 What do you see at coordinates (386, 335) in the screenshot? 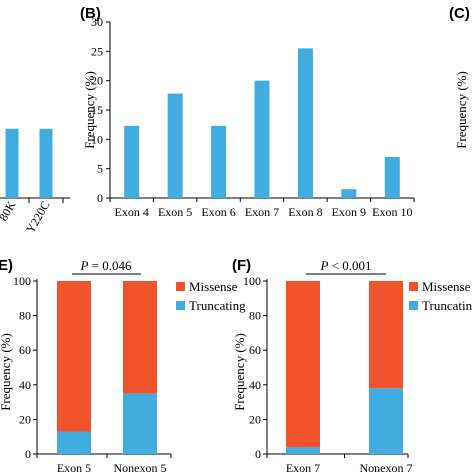
I see `panel-f-bar-1-missense` at bounding box center [386, 335].